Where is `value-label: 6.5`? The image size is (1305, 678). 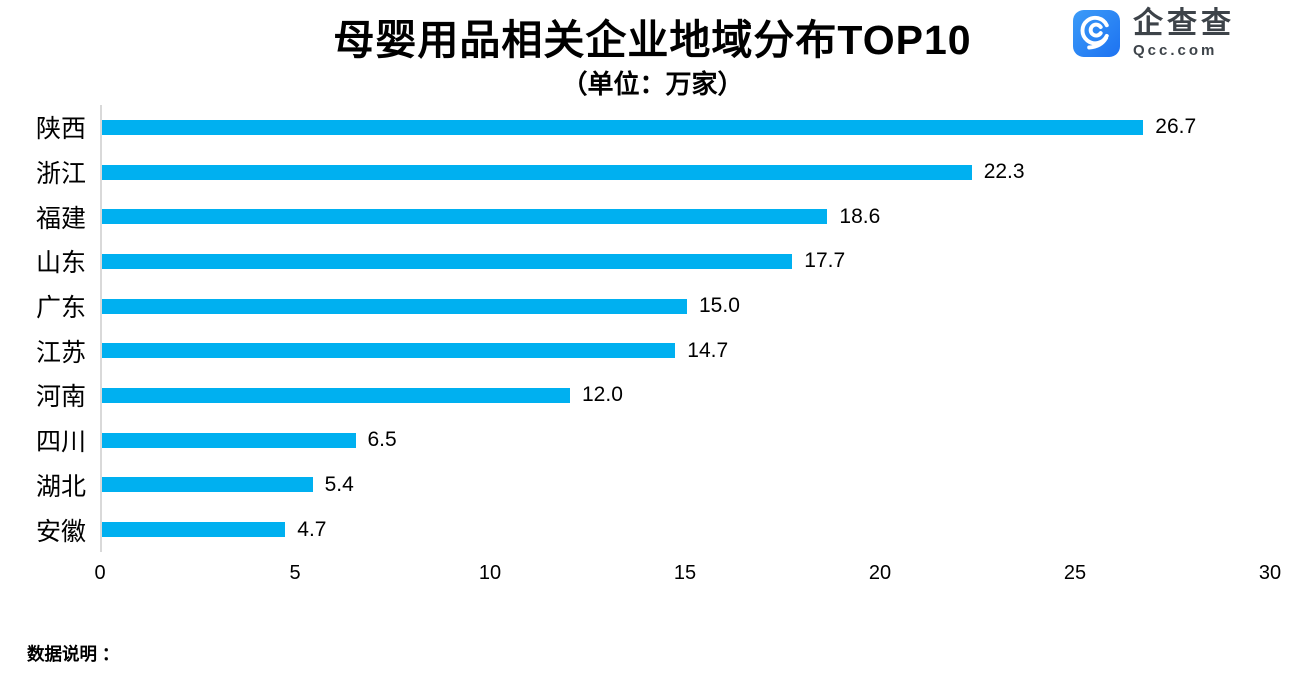
value-label: 6.5 is located at coordinates (382, 440).